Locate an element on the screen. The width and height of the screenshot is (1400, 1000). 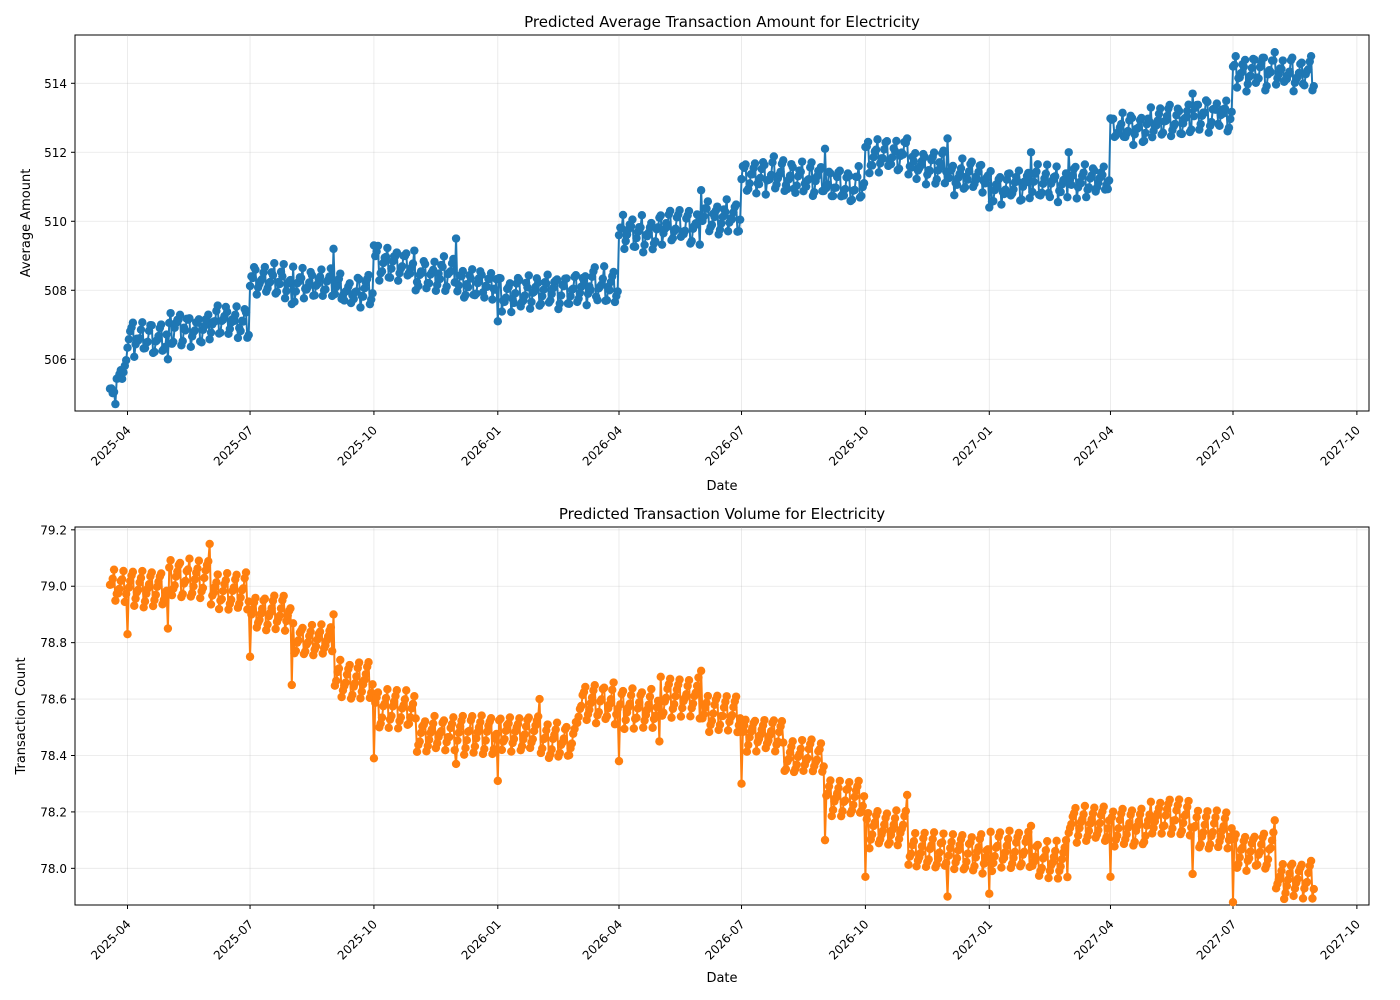
x-tick-label: 2027-07 is located at coordinates (1216, 939).